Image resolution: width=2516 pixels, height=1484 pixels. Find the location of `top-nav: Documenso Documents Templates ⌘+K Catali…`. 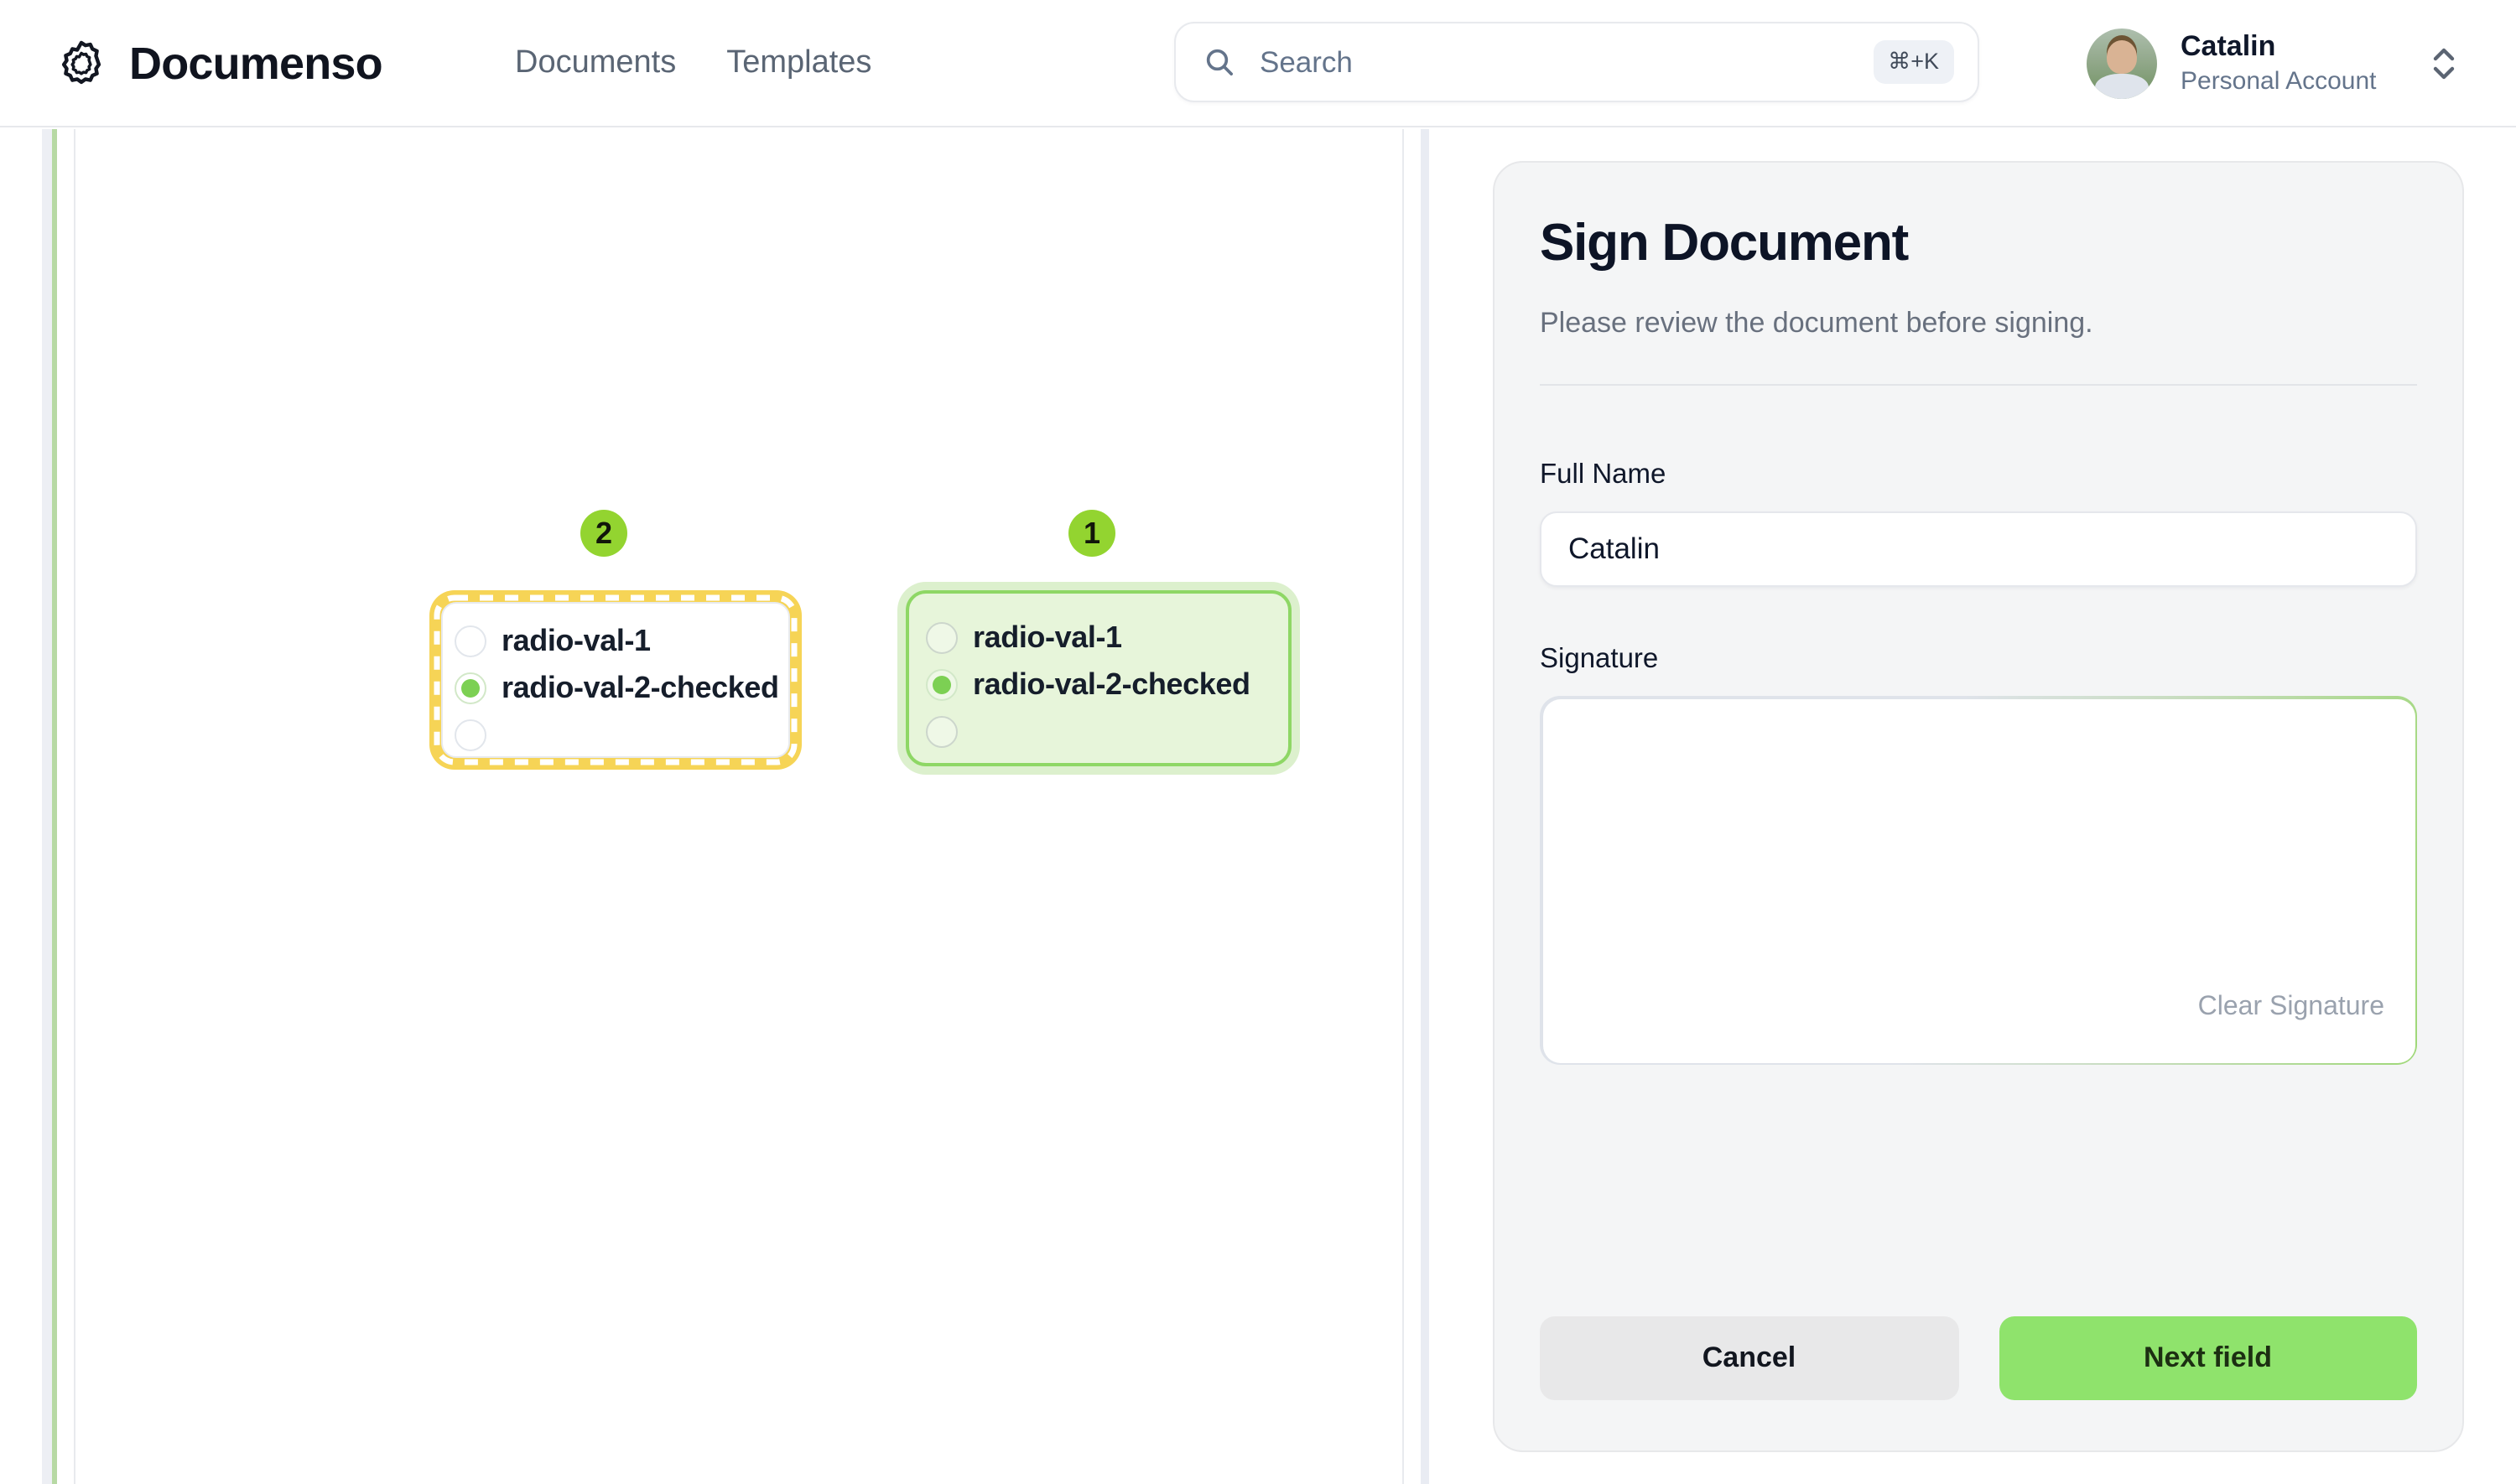

top-nav: Documenso Documents Templates ⌘+K Catali… is located at coordinates (1258, 63).